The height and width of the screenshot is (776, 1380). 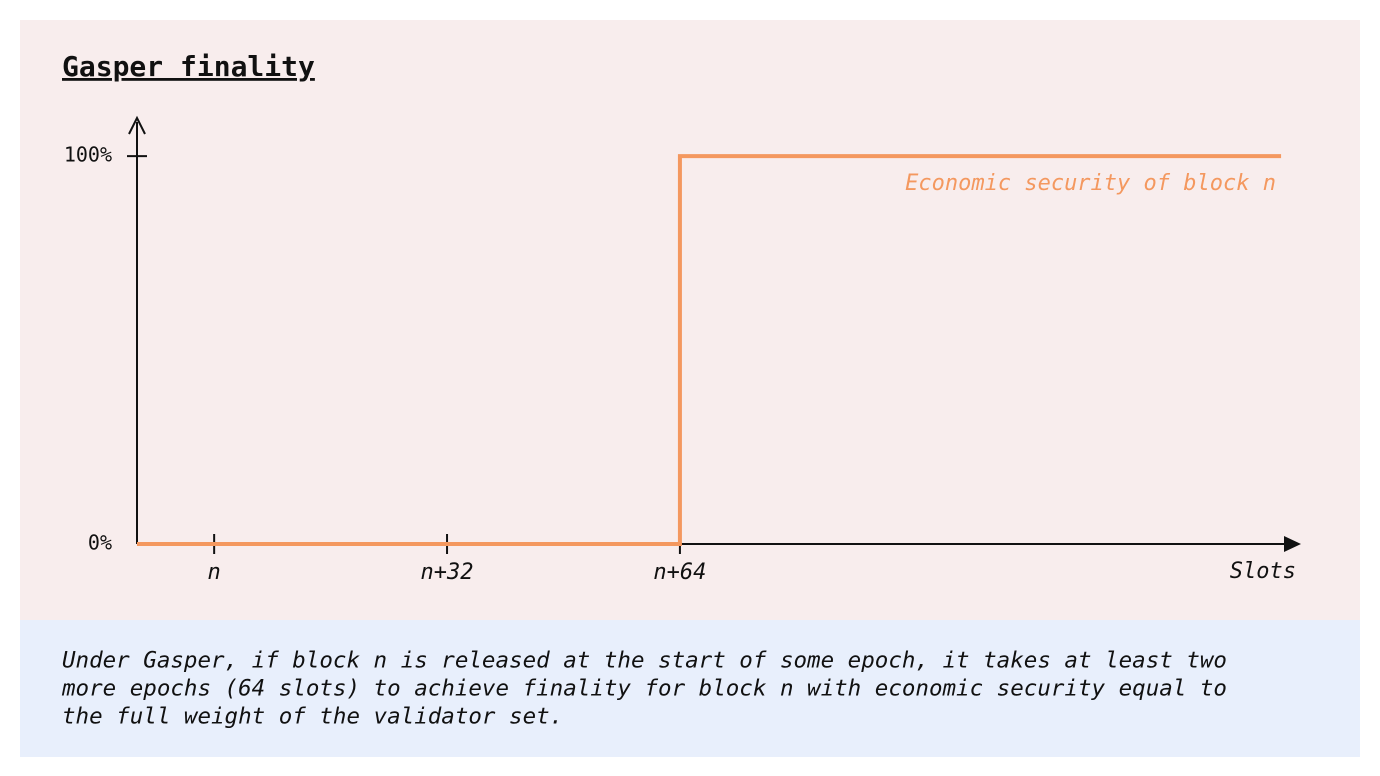 I want to click on x-tick-label: n+32, so click(x=447, y=572).